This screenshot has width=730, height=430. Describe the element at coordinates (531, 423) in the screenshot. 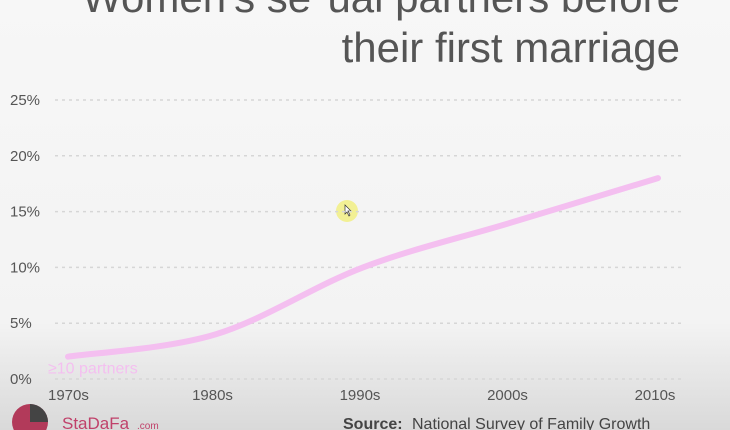

I see `source: National Survey of Family Growth` at that location.